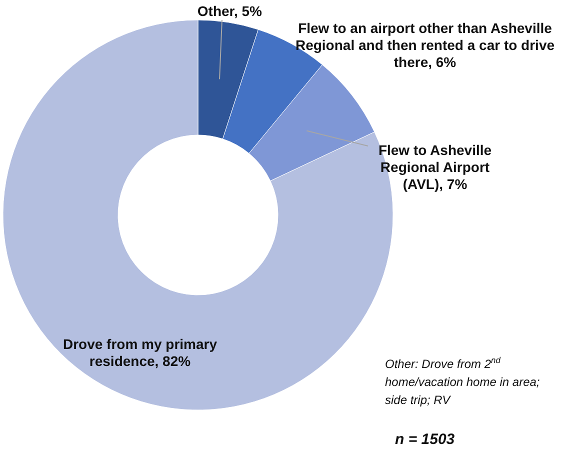 Image resolution: width=563 pixels, height=454 pixels. Describe the element at coordinates (230, 11) in the screenshot. I see `slice-label: Other, 5%` at that location.